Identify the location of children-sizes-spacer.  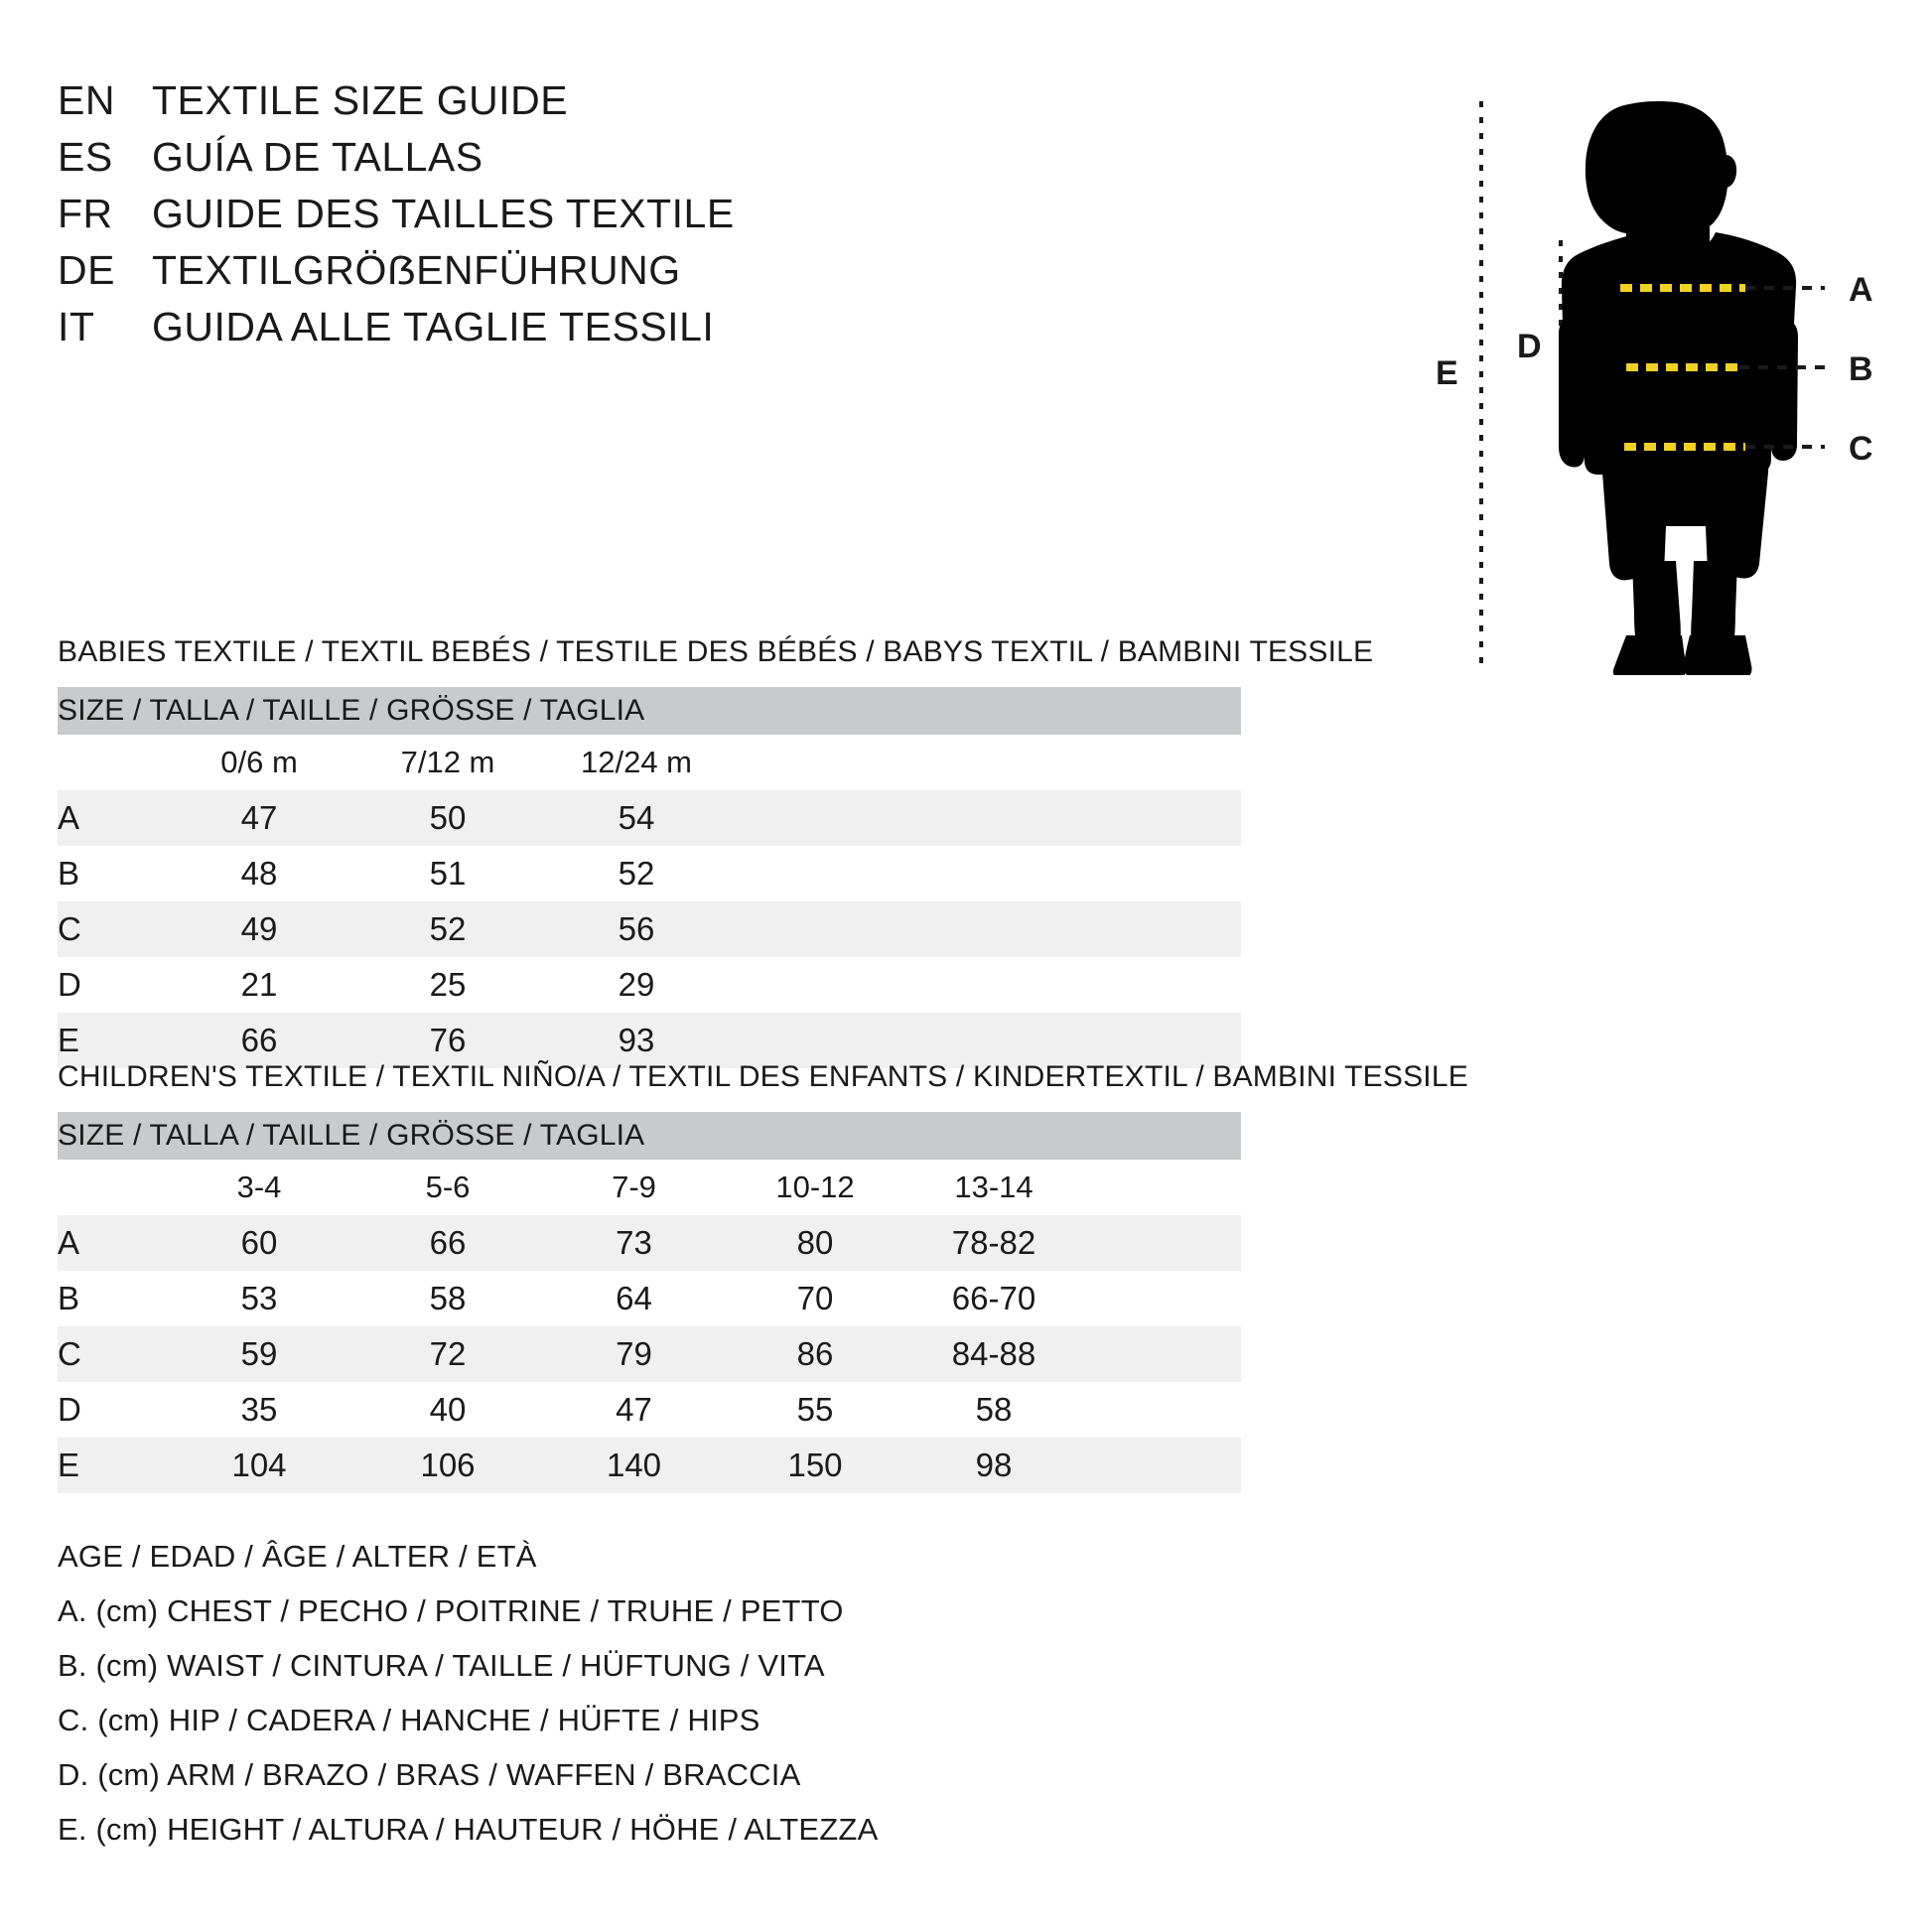
(1162, 1188).